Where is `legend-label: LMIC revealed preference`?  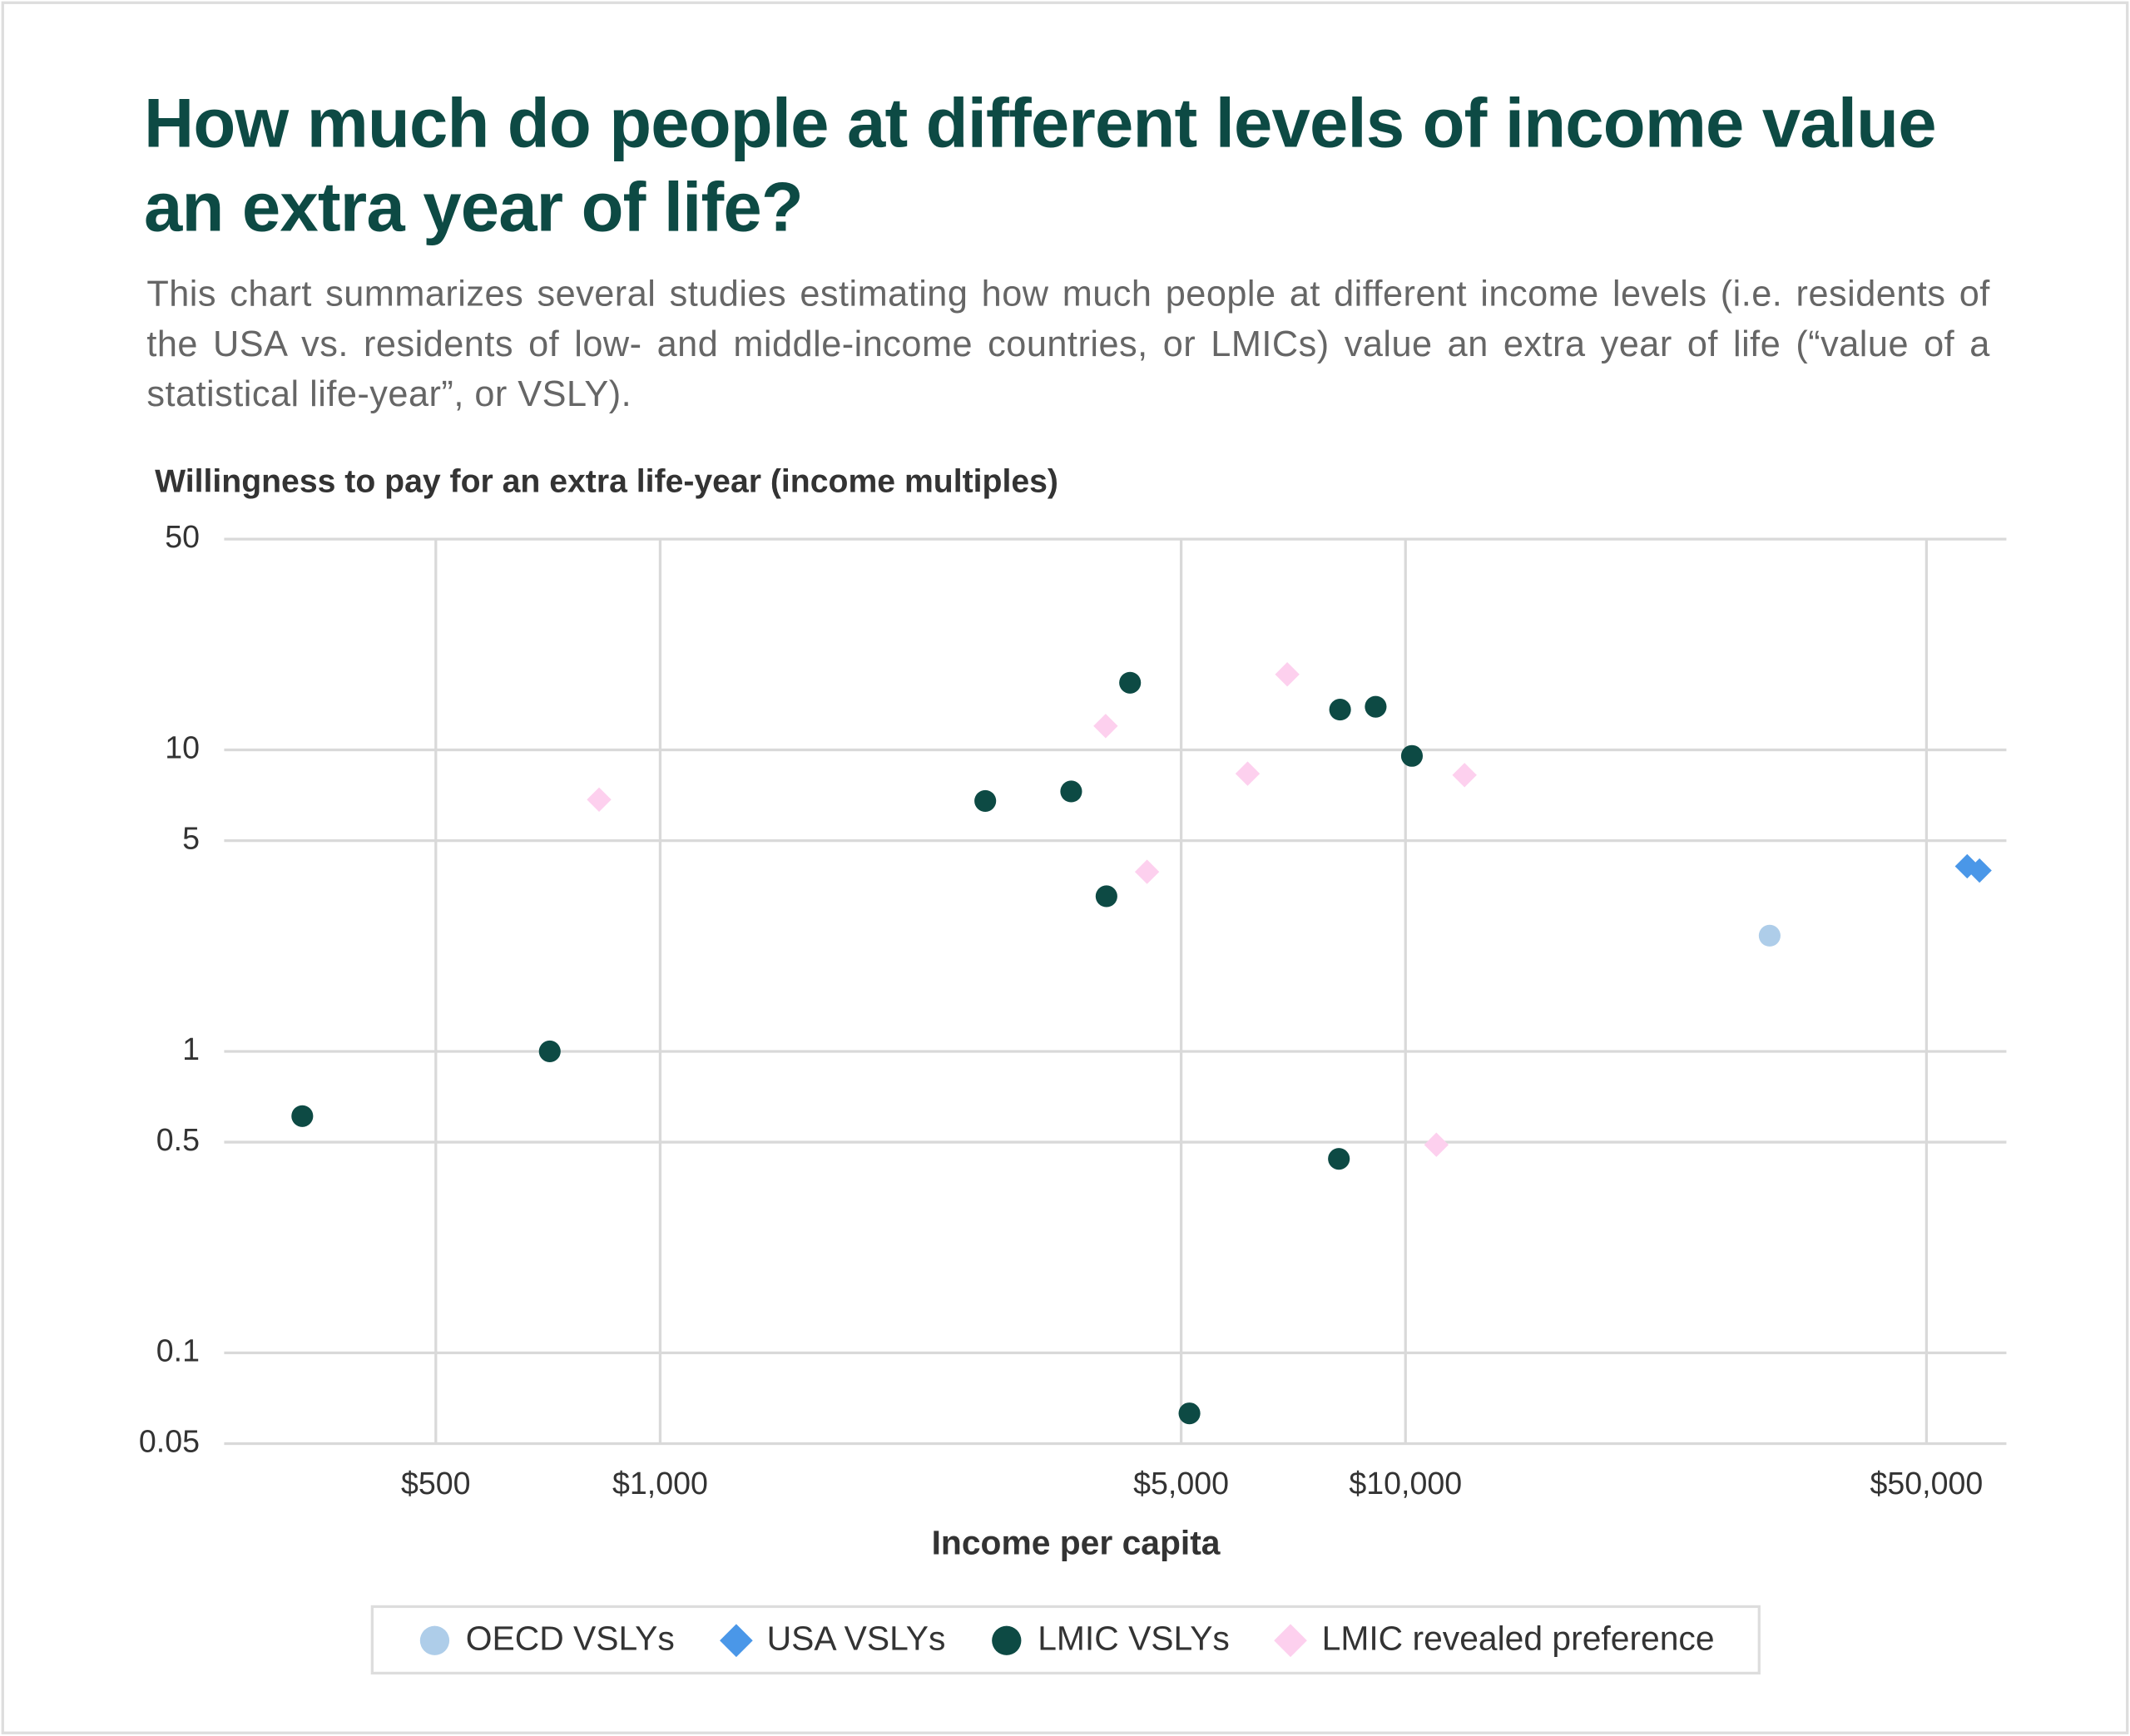
legend-label: LMIC revealed preference is located at coordinates (1518, 1639).